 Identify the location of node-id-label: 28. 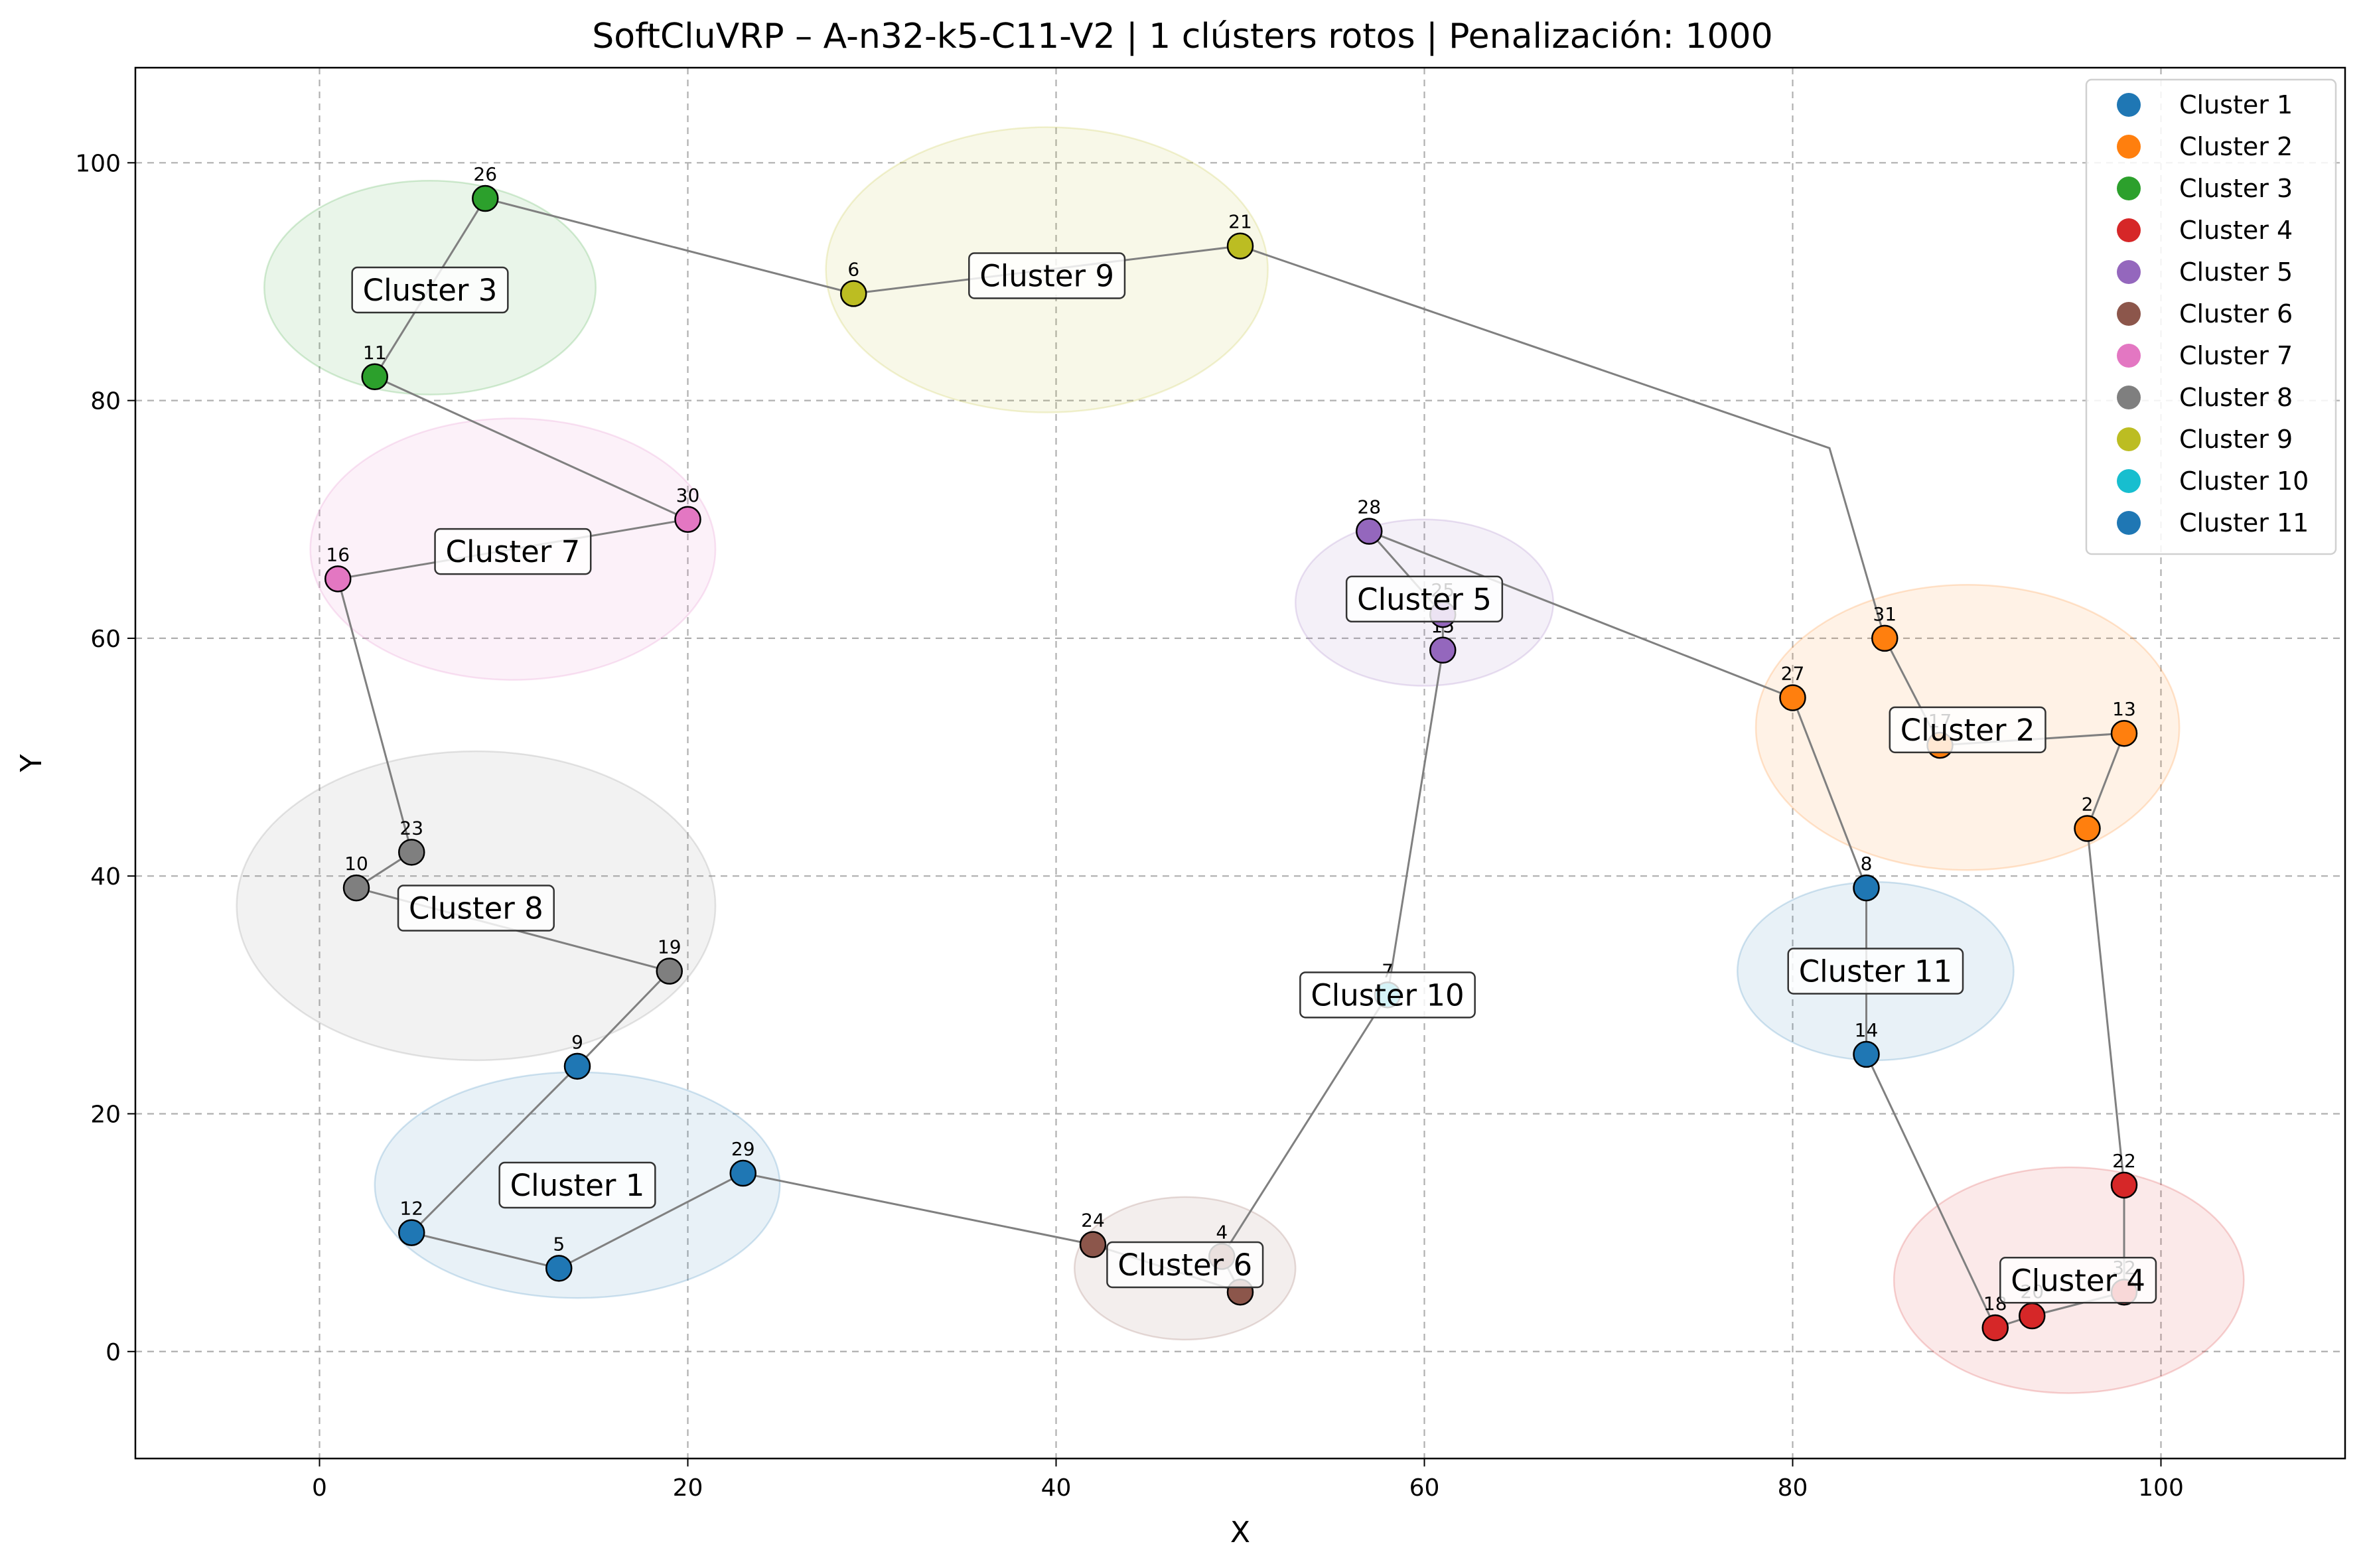
(1369, 507).